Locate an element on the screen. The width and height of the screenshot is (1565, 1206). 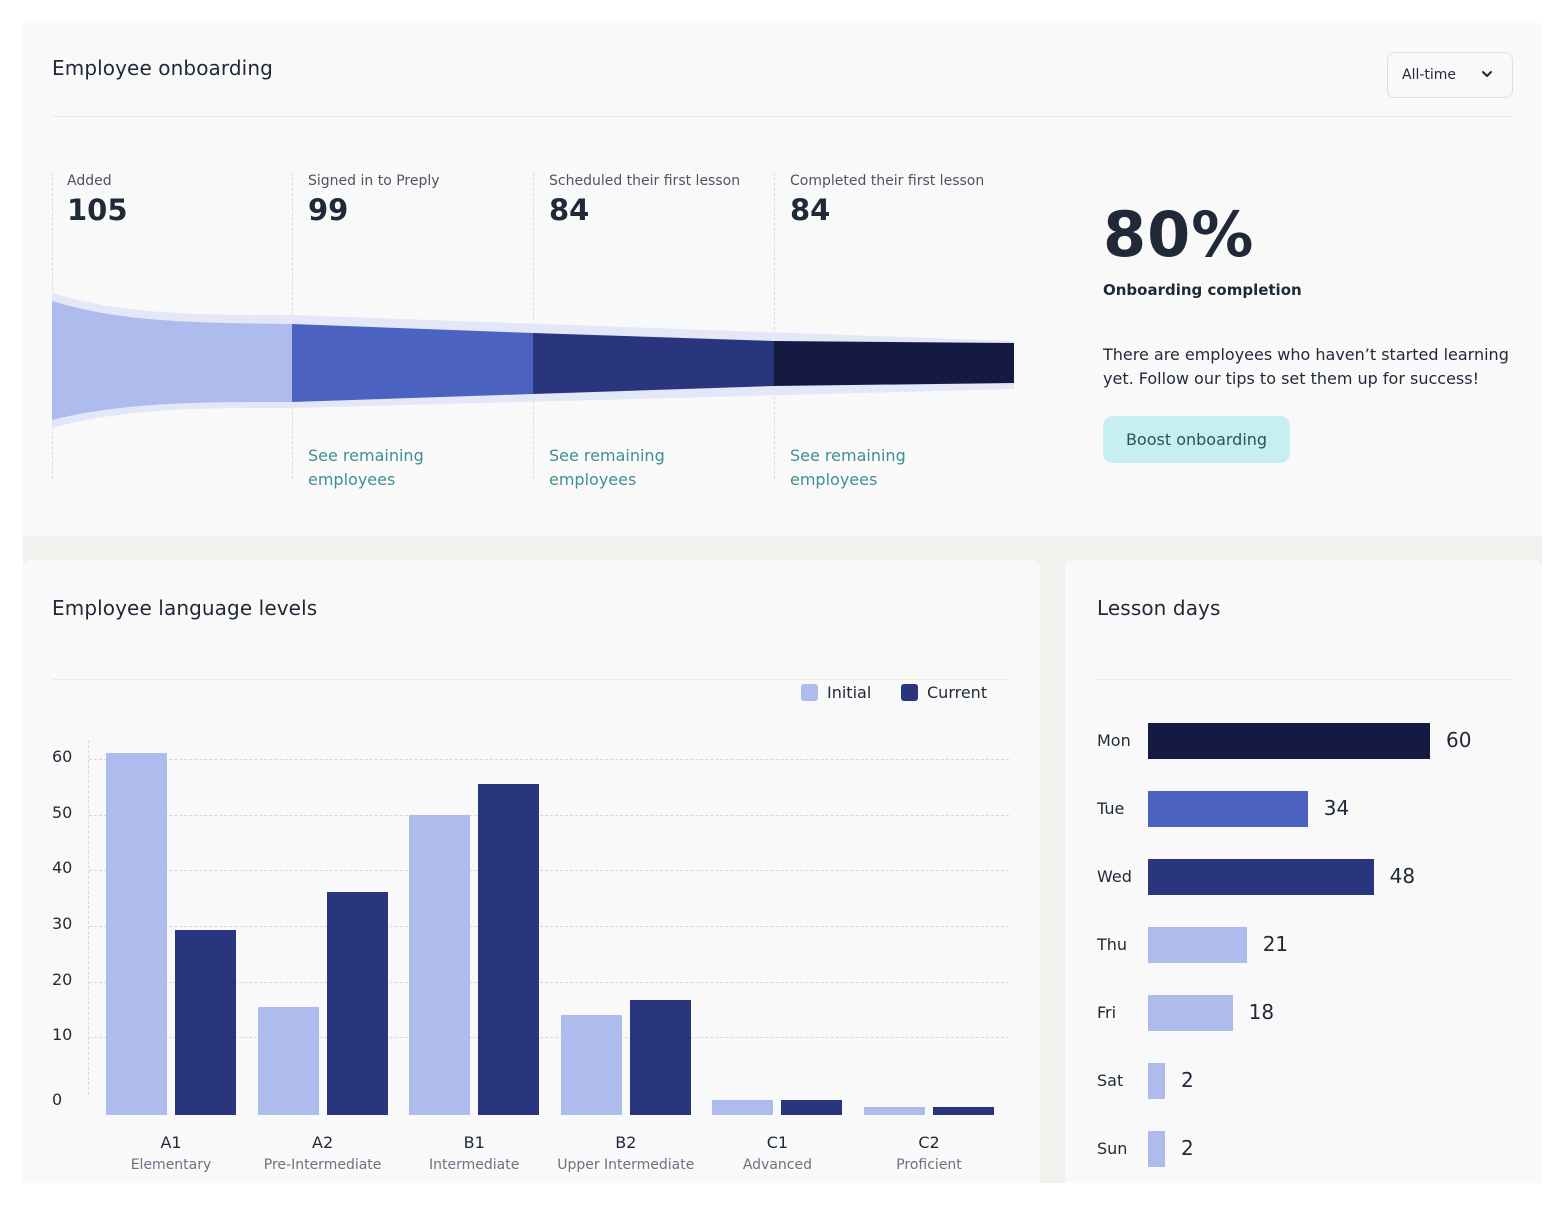
day-bar-sun is located at coordinates (1156, 1149).